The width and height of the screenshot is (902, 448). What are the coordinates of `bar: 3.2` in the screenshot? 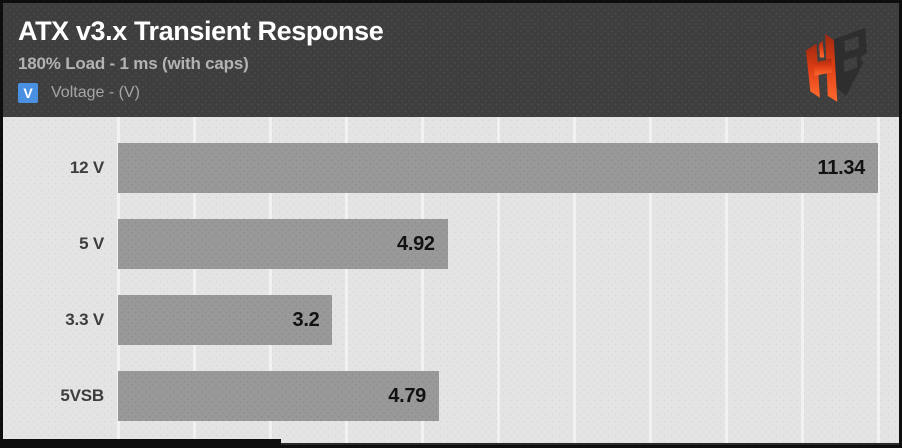 It's located at (225, 320).